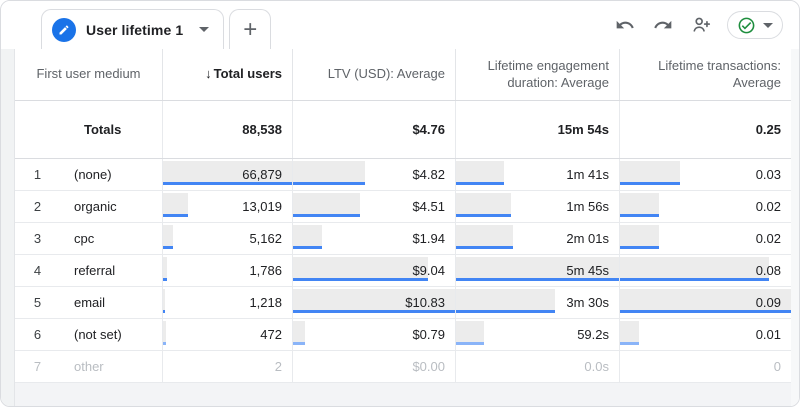 This screenshot has height=407, width=800. What do you see at coordinates (208, 74) in the screenshot?
I see `sort-descending-icon: ↓` at bounding box center [208, 74].